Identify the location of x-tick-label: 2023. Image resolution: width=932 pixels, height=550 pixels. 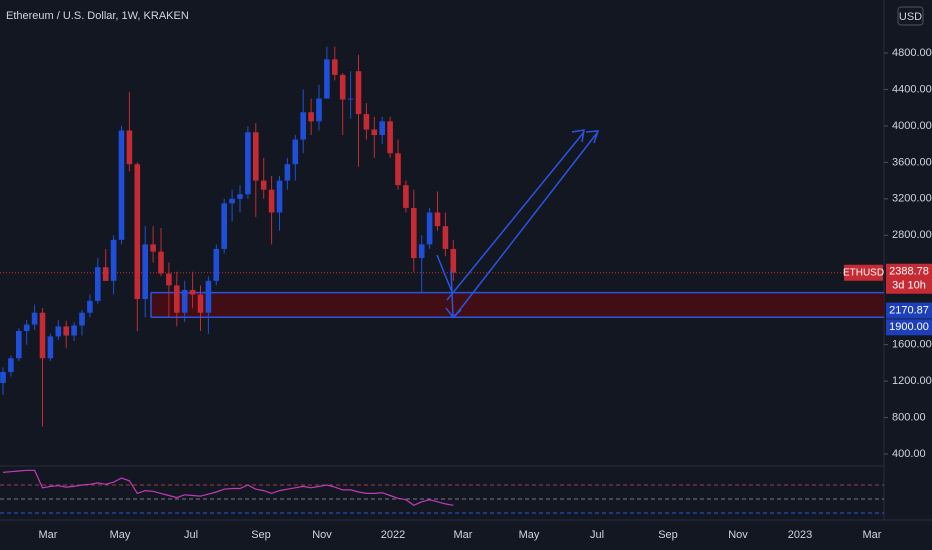
(800, 535).